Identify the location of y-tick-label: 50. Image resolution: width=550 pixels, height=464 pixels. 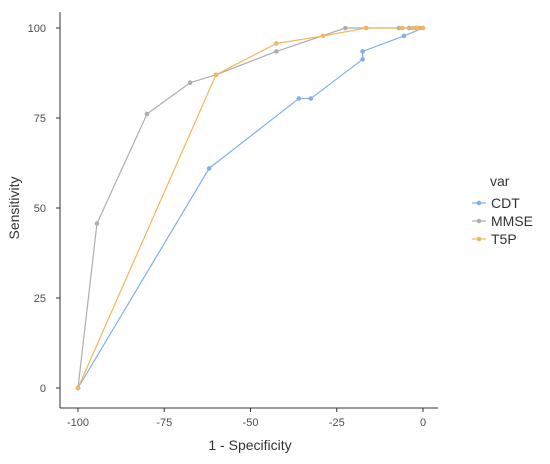
(40, 209).